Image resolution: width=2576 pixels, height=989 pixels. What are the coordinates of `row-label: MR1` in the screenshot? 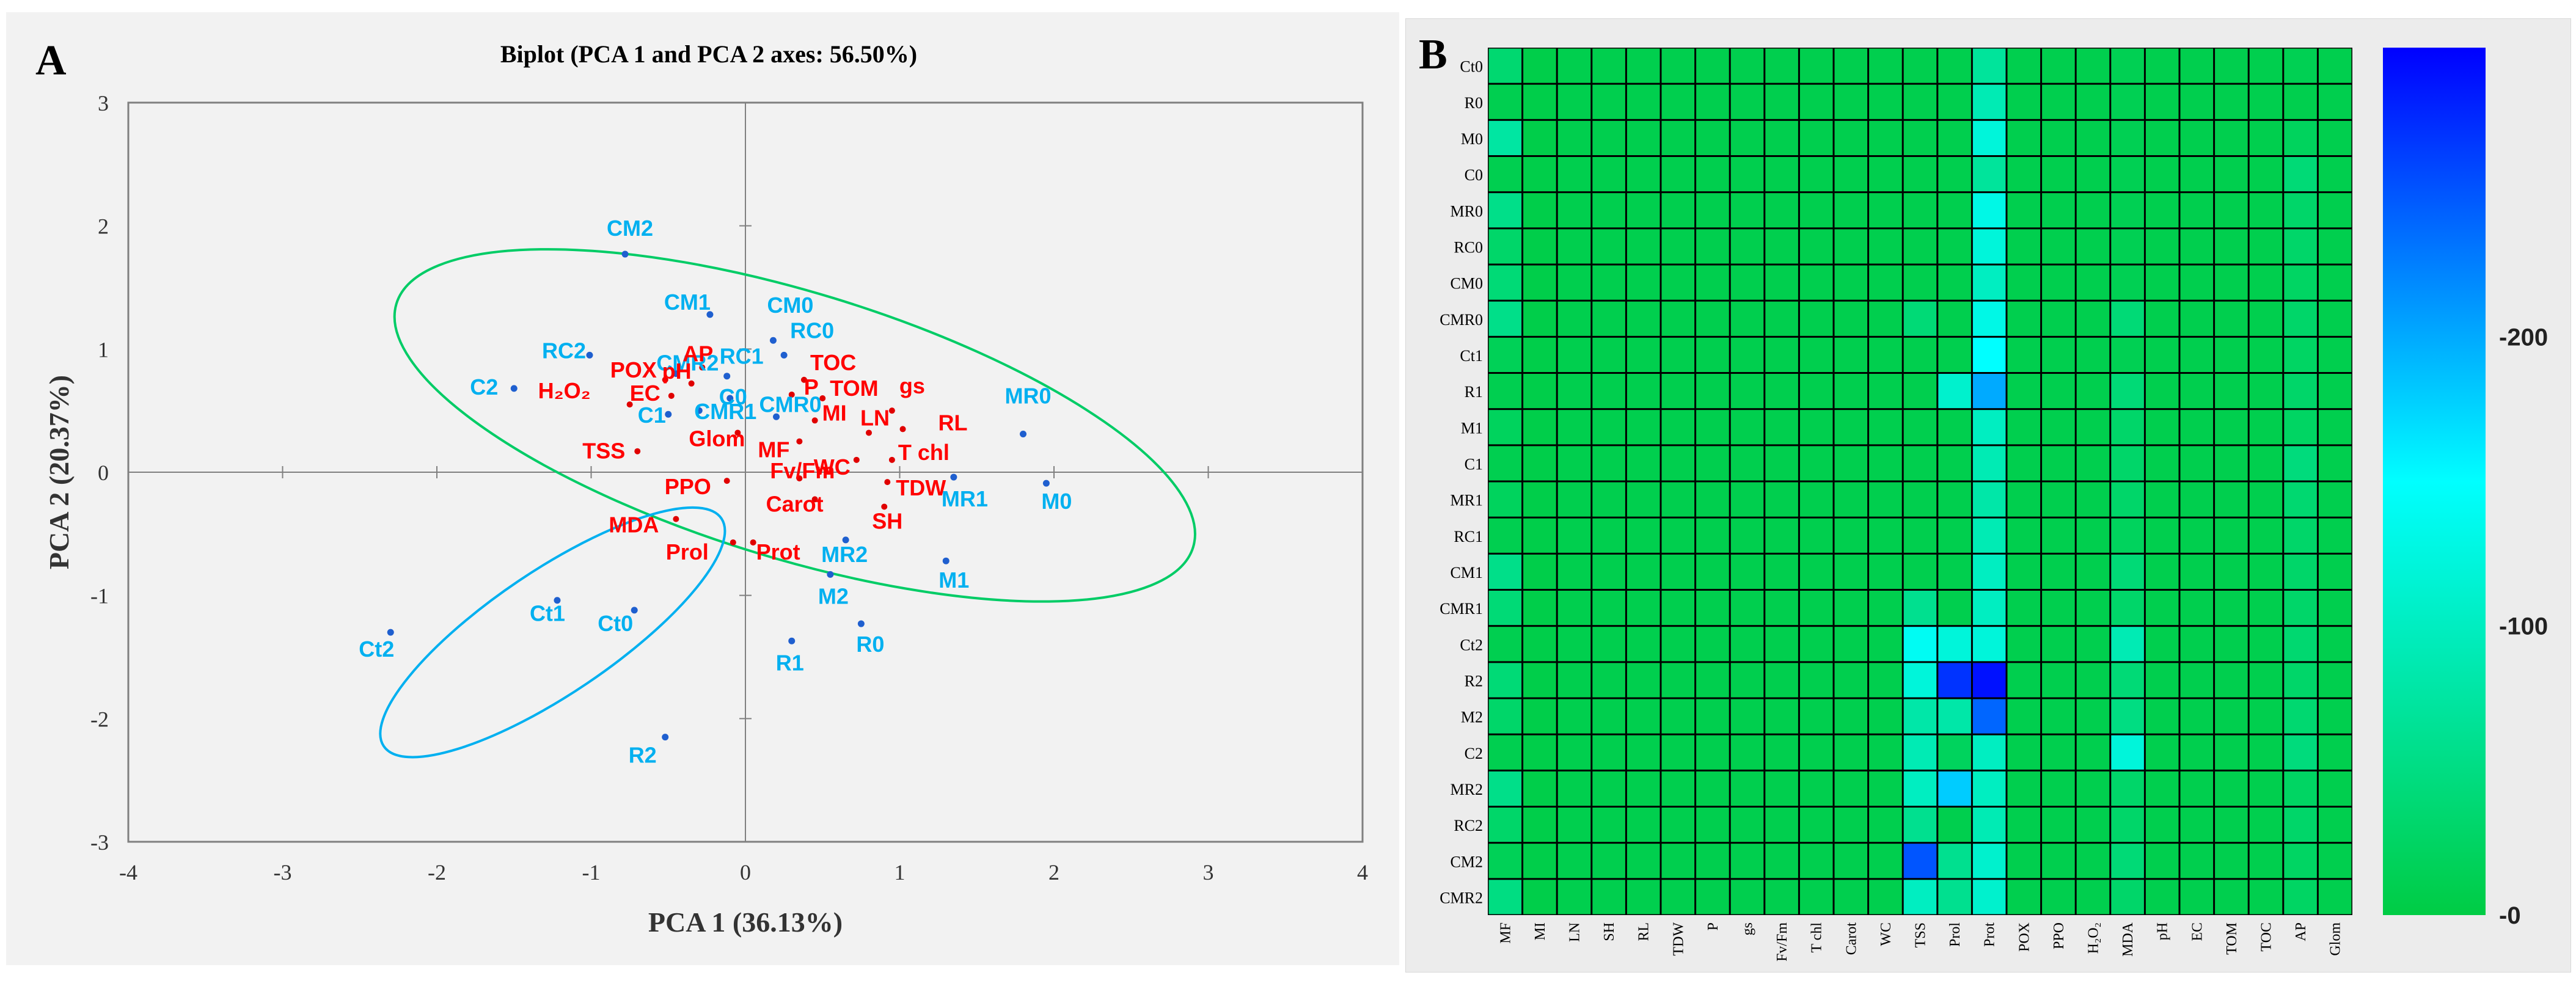 It's located at (1467, 500).